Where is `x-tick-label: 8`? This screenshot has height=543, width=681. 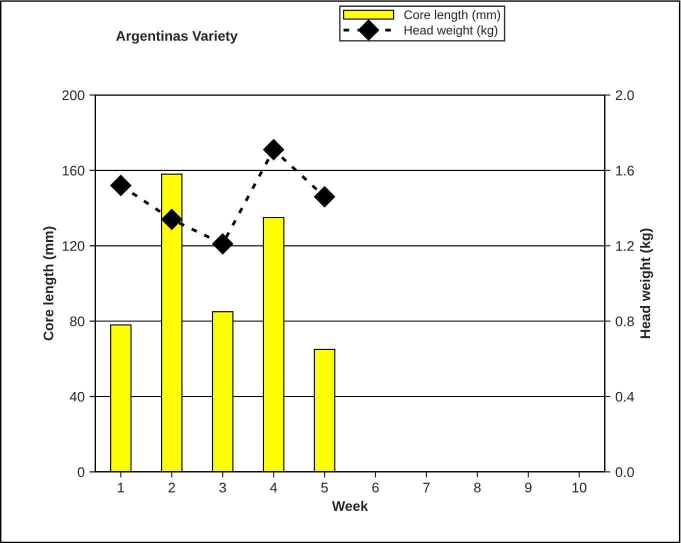 x-tick-label: 8 is located at coordinates (477, 487).